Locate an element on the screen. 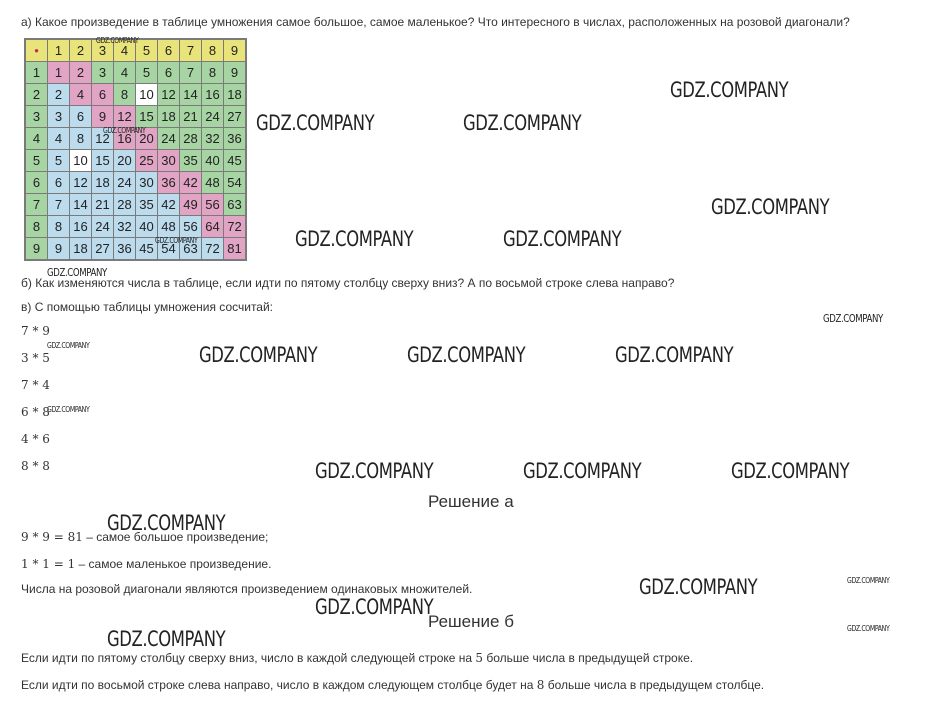  table-row: 4 4 8 12 16 20 24 28 32 36 is located at coordinates (135, 138).